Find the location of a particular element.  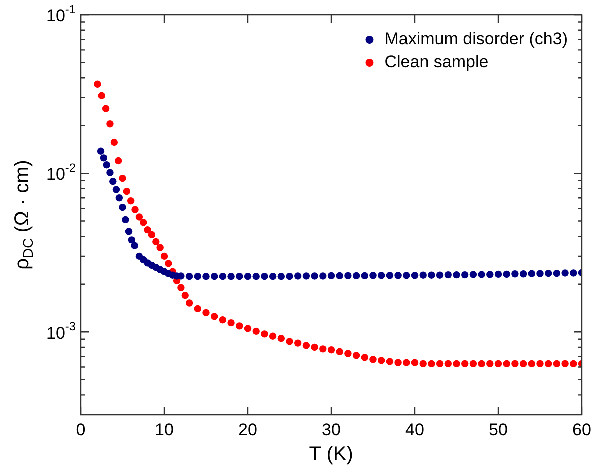

x-axis-title: T (K) is located at coordinates (331, 455).